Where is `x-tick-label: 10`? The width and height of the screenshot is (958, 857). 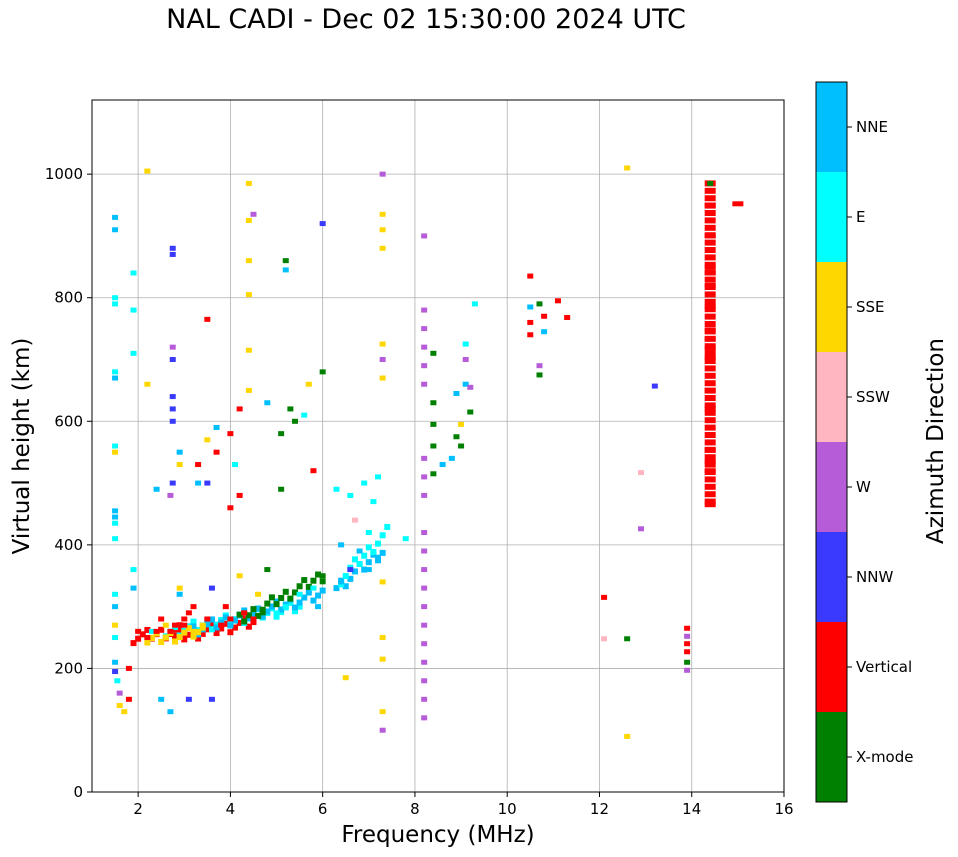
x-tick-label: 10 is located at coordinates (507, 809).